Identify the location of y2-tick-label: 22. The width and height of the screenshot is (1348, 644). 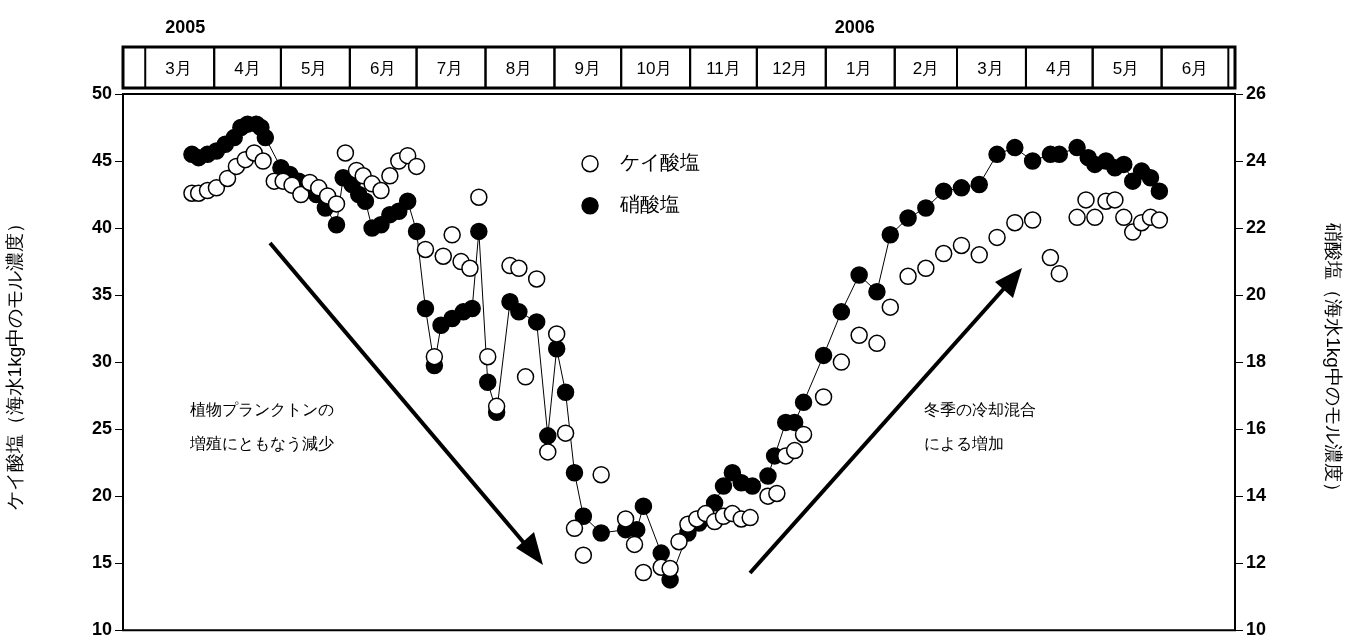
(1256, 227).